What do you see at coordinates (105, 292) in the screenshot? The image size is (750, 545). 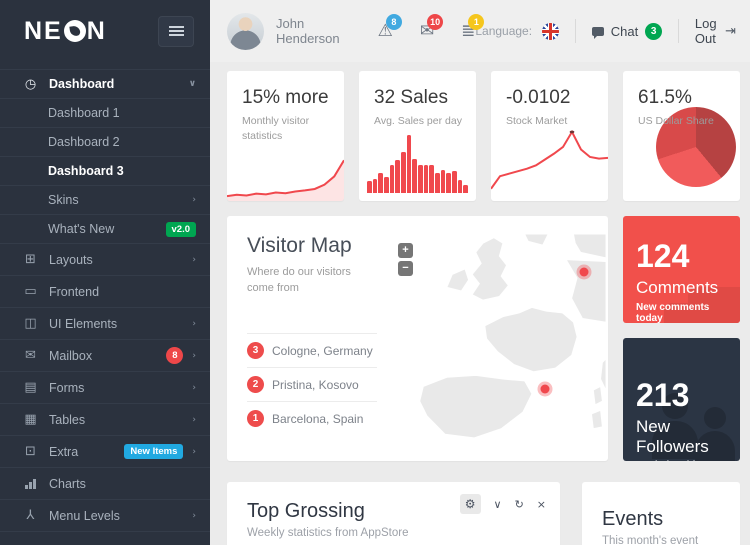 I see `sidebar-item-frontend: ▭ Frontend` at bounding box center [105, 292].